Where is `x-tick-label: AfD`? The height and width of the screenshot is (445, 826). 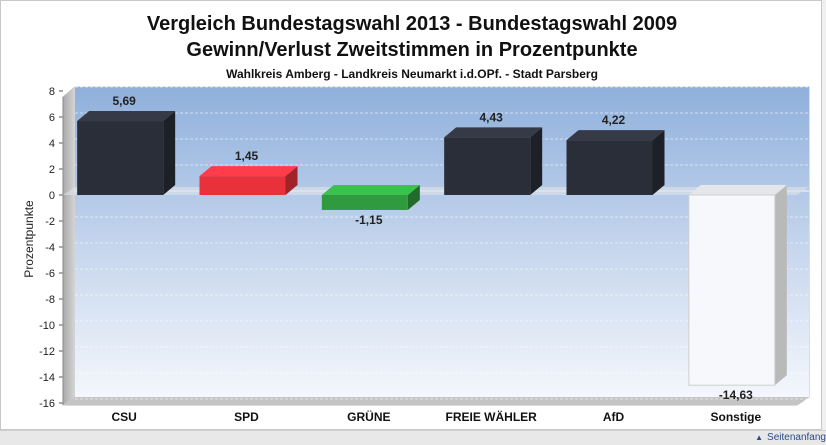 x-tick-label: AfD is located at coordinates (614, 417).